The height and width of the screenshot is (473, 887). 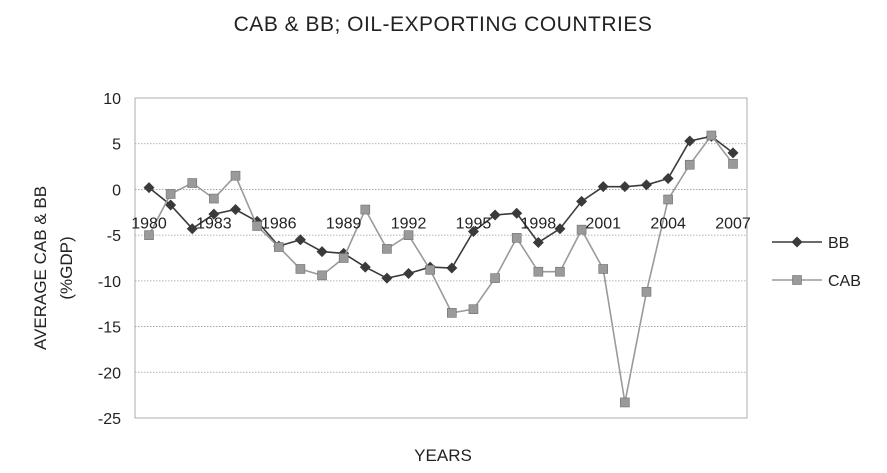 What do you see at coordinates (844, 281) in the screenshot?
I see `legend-label: CAB` at bounding box center [844, 281].